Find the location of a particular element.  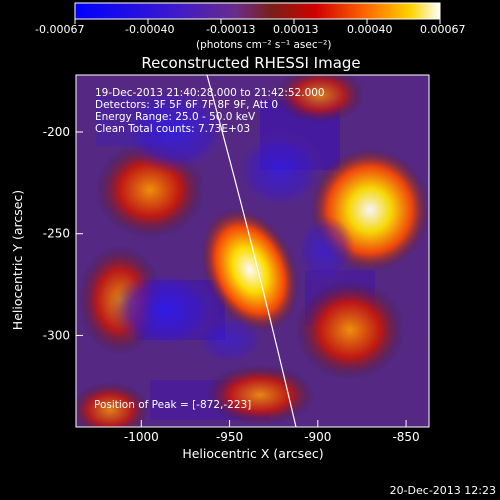

x-tick-label: -950 is located at coordinates (229, 437).